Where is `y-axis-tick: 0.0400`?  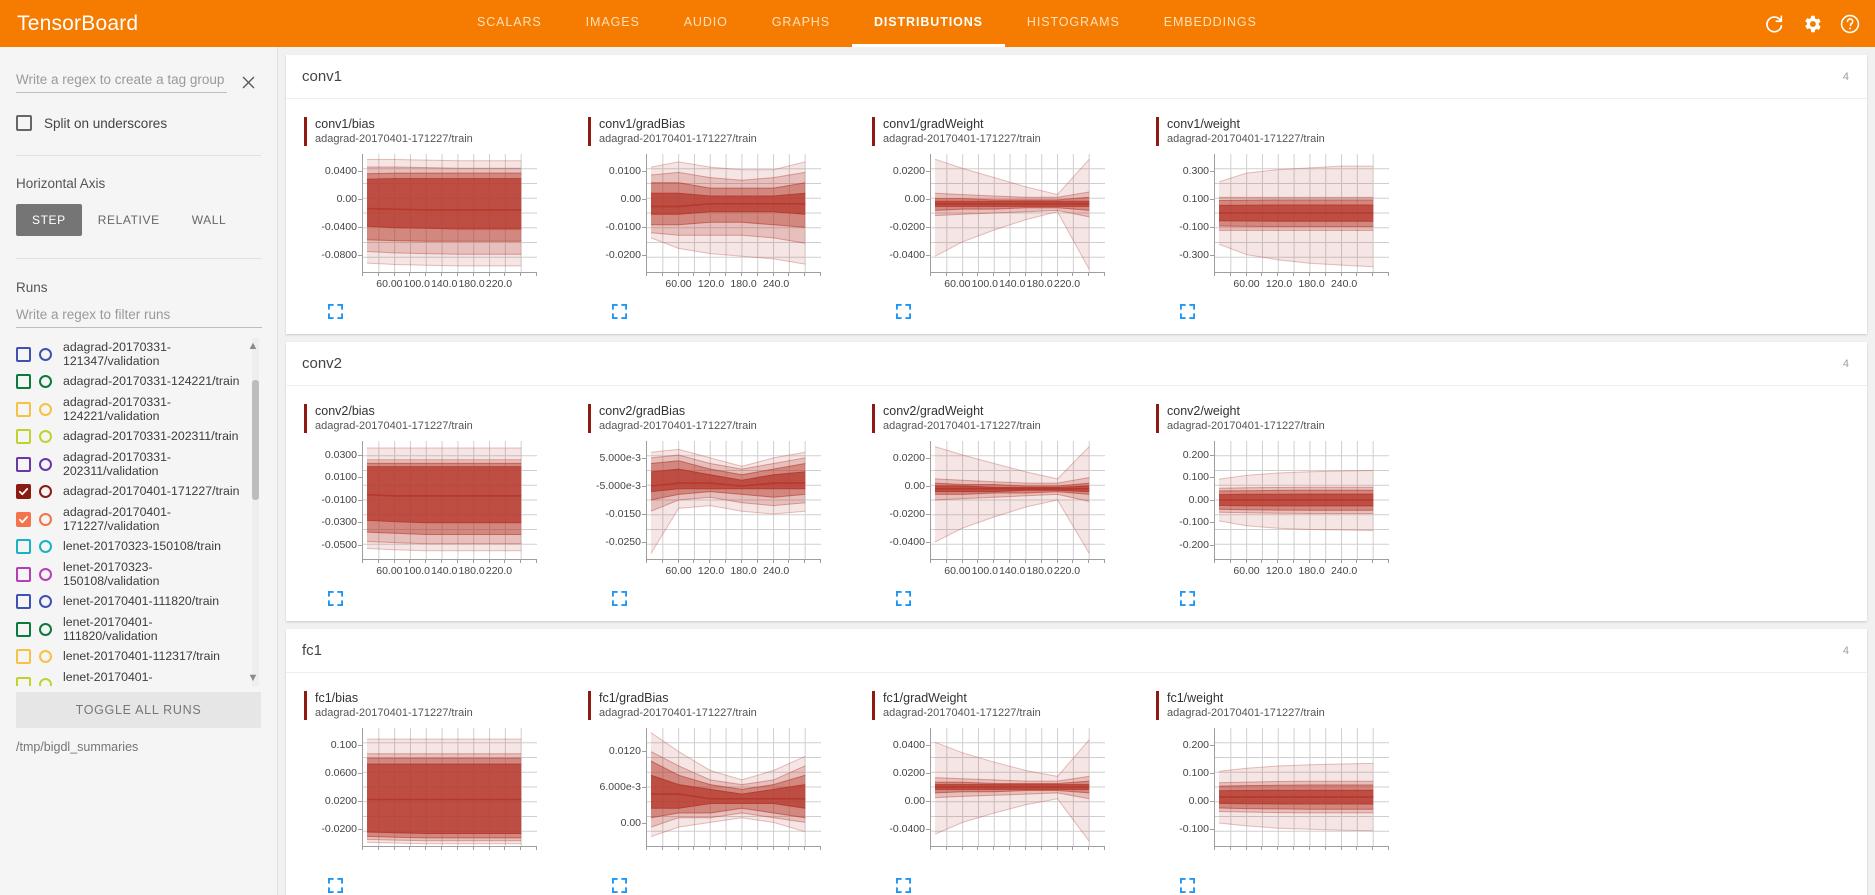
y-axis-tick: 0.0400 is located at coordinates (343, 171).